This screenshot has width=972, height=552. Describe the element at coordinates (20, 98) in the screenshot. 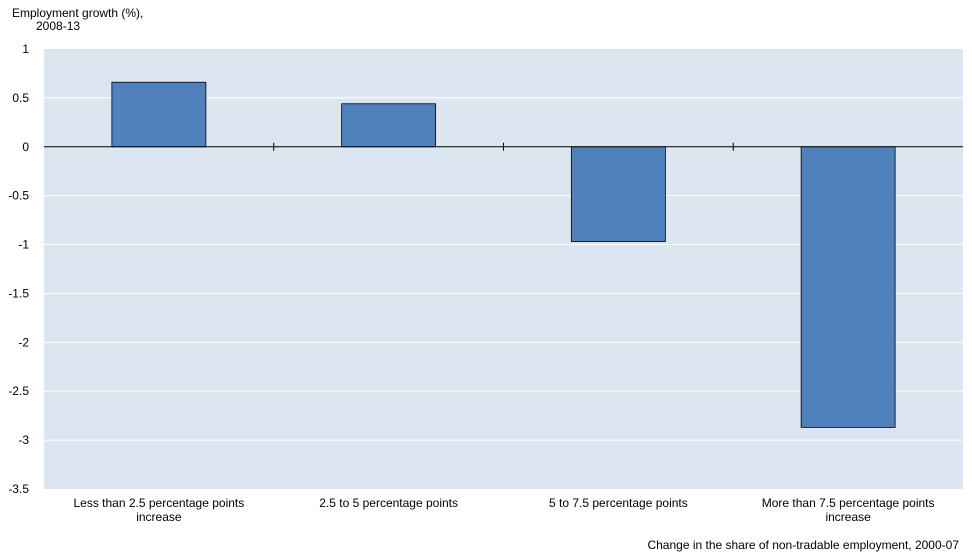

I see `y-tick-label: 0.5` at that location.